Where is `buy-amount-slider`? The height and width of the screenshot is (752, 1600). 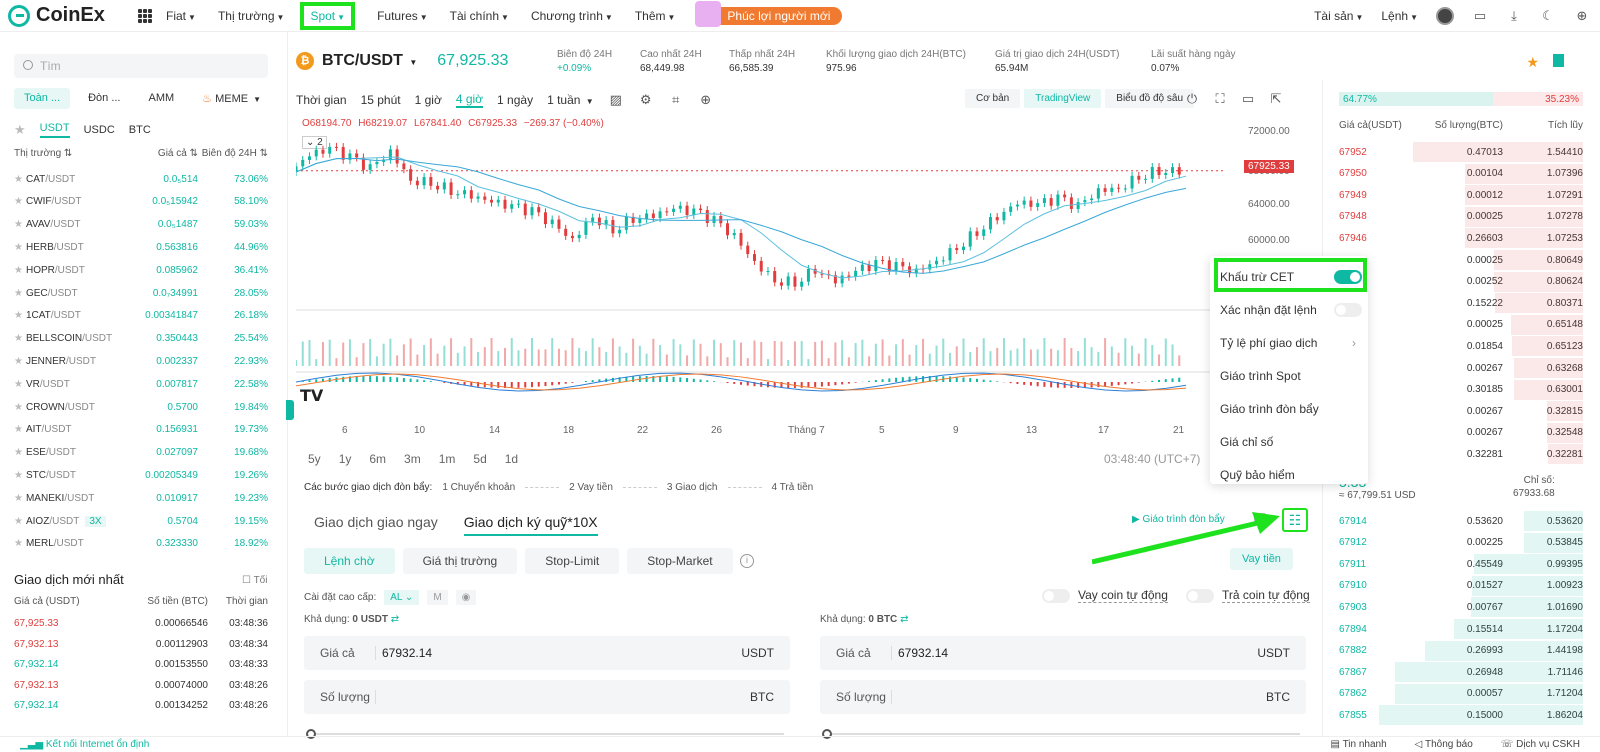
buy-amount-slider is located at coordinates (545, 734).